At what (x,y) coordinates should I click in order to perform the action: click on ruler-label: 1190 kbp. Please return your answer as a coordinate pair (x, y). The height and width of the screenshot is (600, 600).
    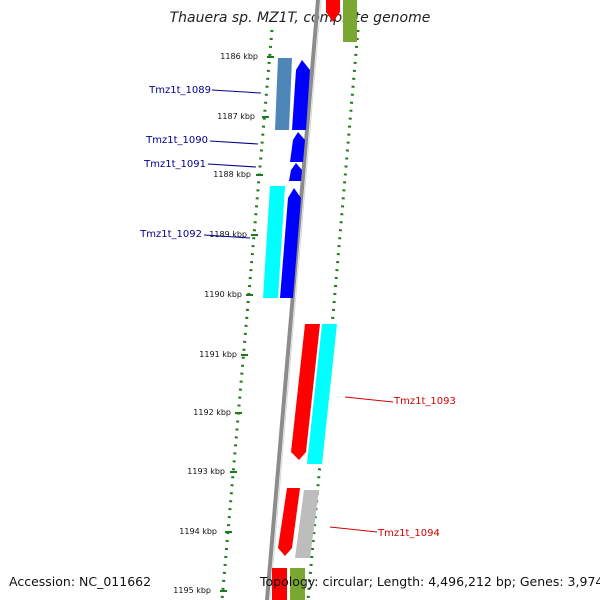
    Looking at the image, I should click on (223, 294).